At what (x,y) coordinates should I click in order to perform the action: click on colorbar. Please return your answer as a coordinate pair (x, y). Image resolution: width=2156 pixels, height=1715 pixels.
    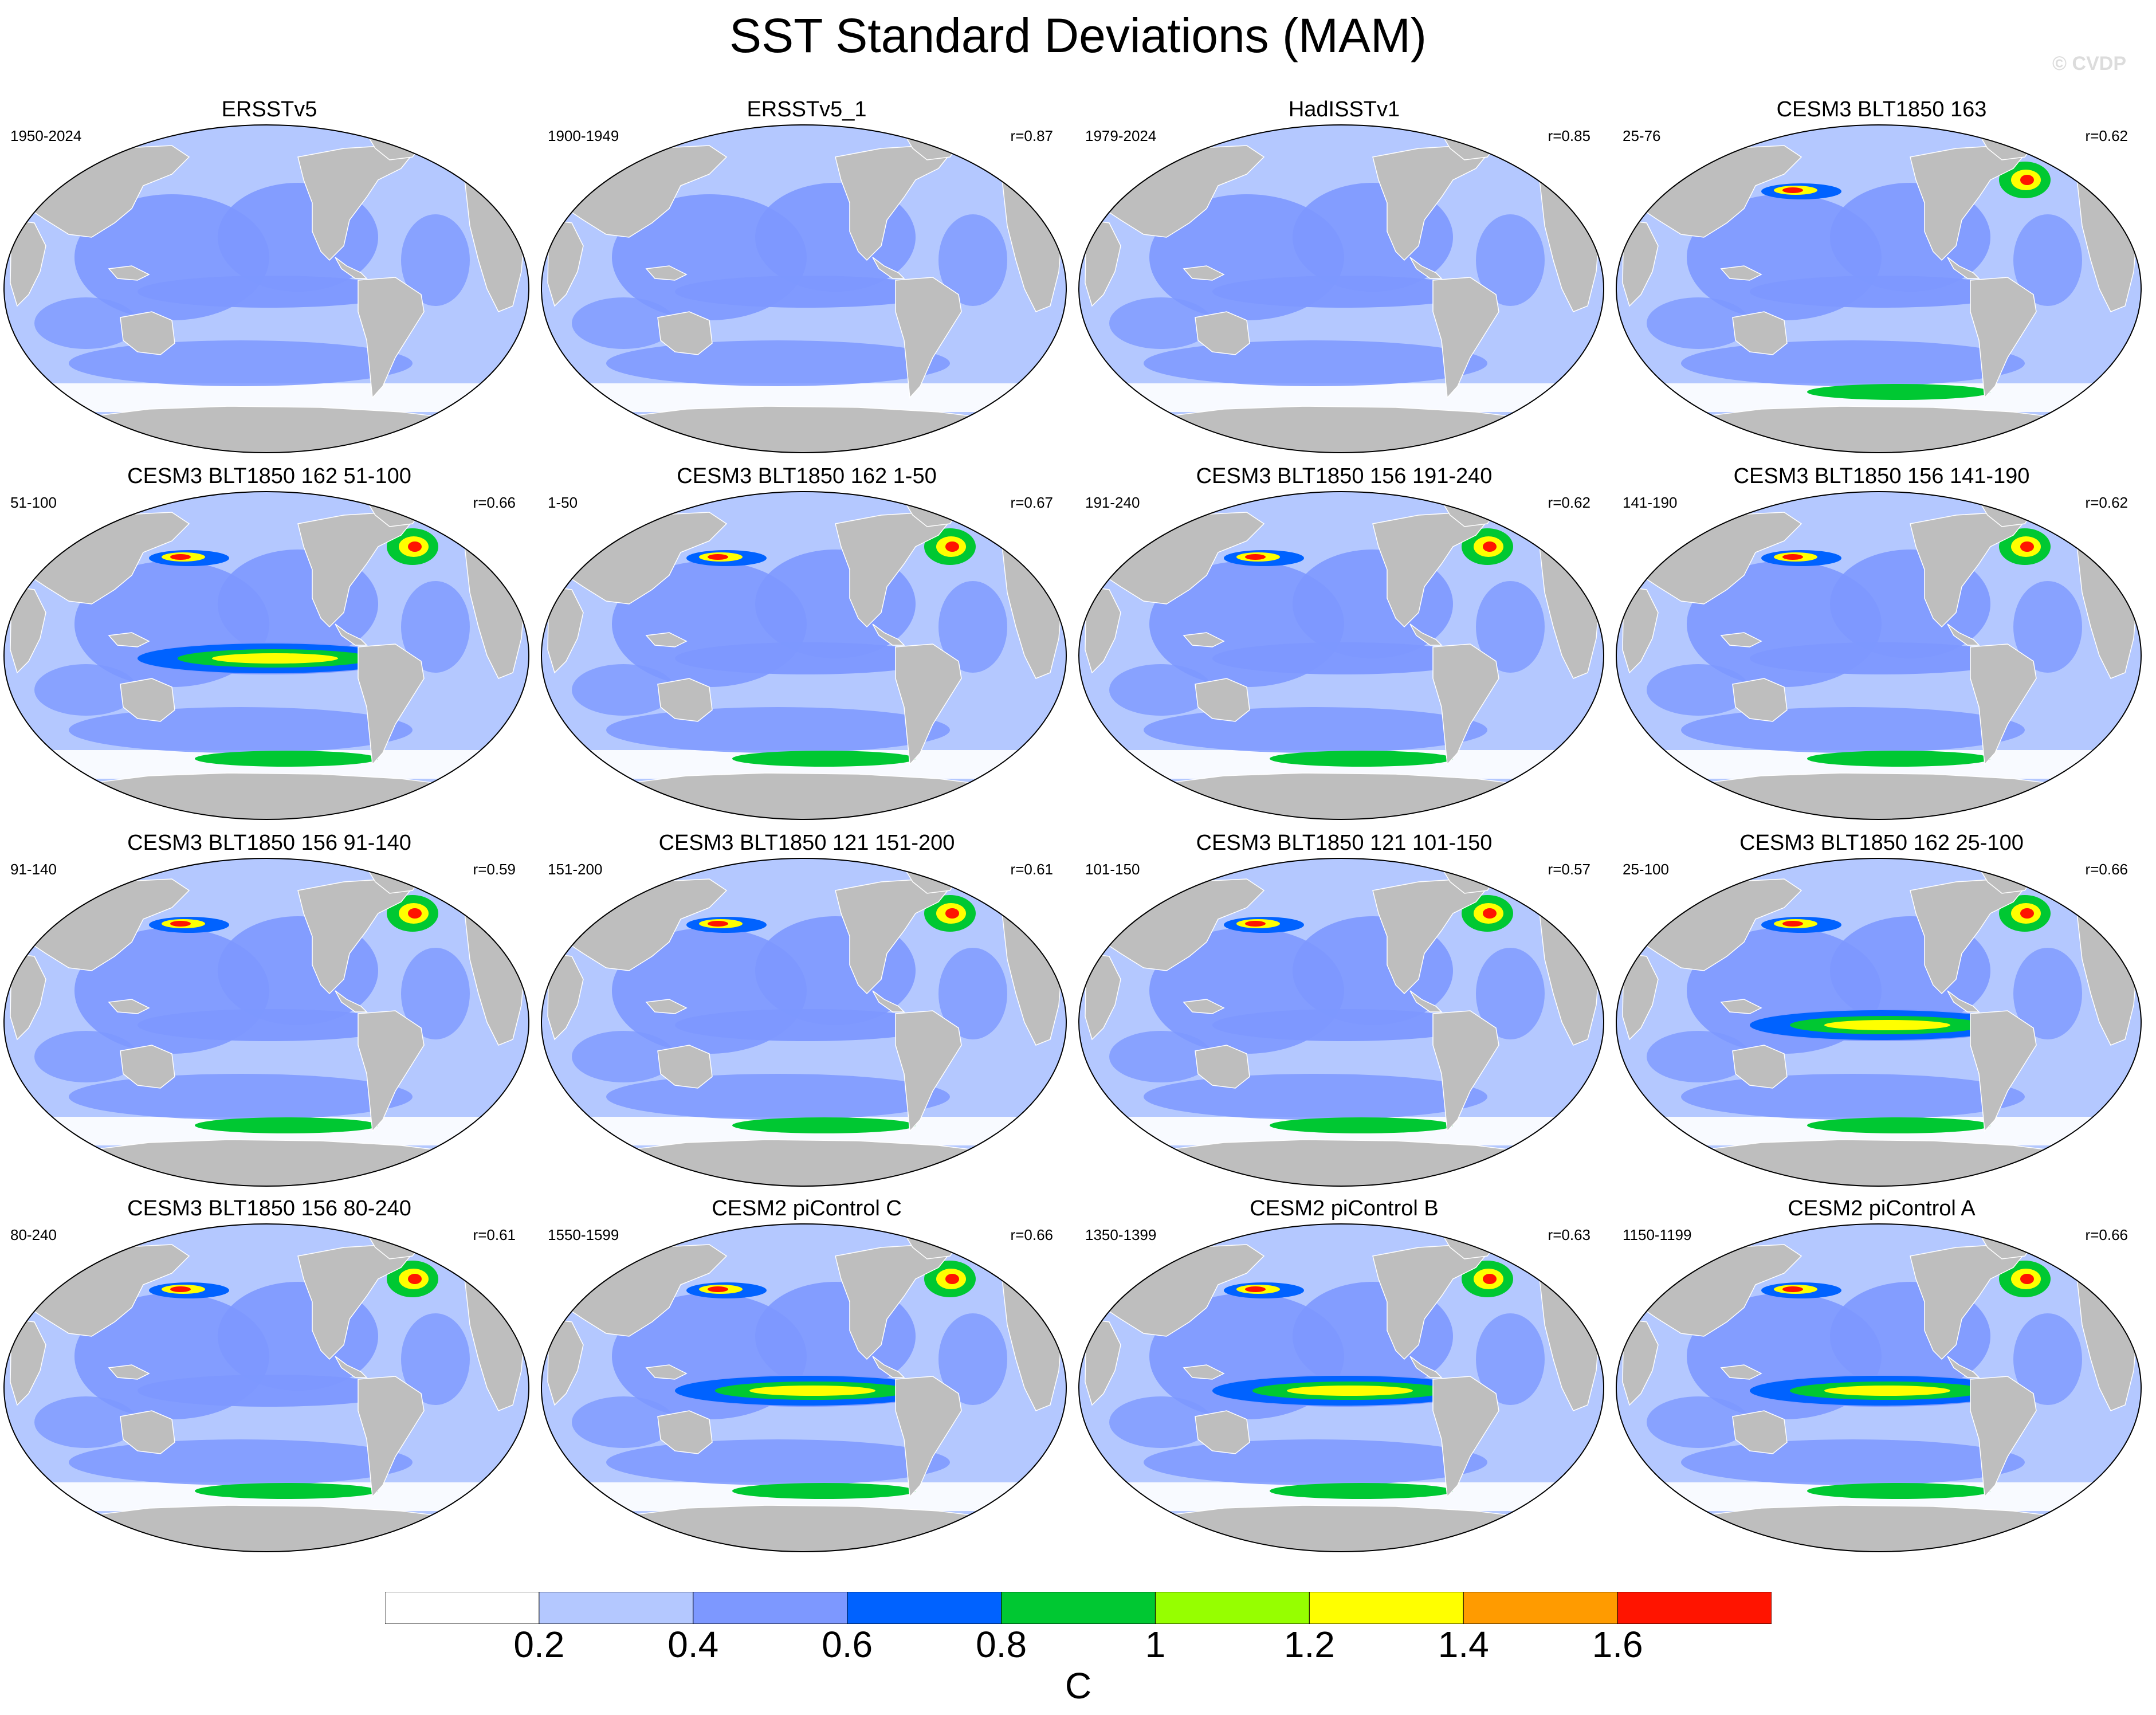
    Looking at the image, I should click on (1078, 1608).